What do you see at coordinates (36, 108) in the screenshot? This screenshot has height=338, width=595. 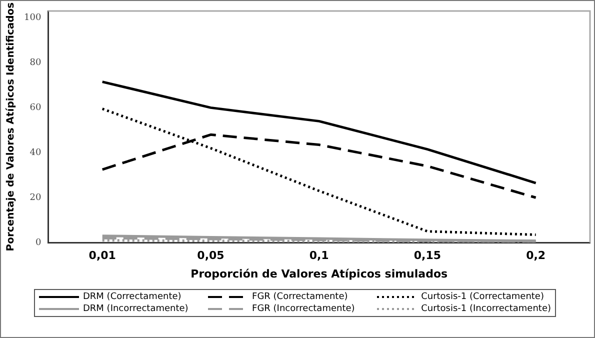 I see `y-tick-label: 60` at bounding box center [36, 108].